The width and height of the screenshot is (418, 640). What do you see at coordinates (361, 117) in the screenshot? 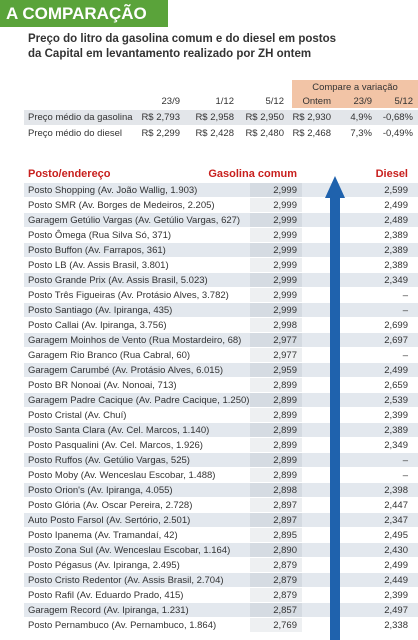
I see `summary-value: 4,9%` at bounding box center [361, 117].